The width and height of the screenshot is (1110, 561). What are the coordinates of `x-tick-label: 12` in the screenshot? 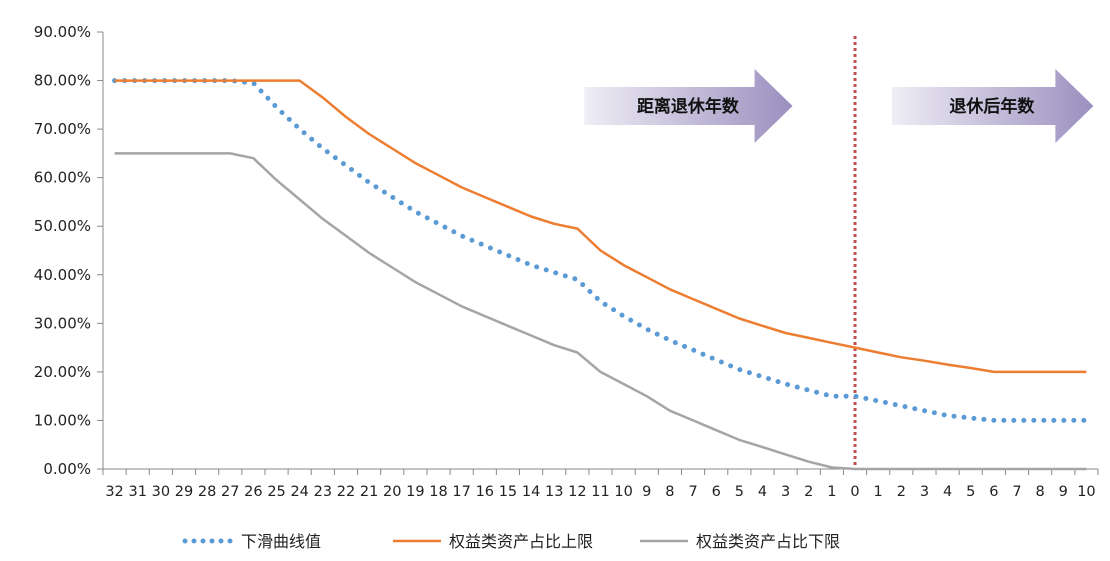 It's located at (577, 492).